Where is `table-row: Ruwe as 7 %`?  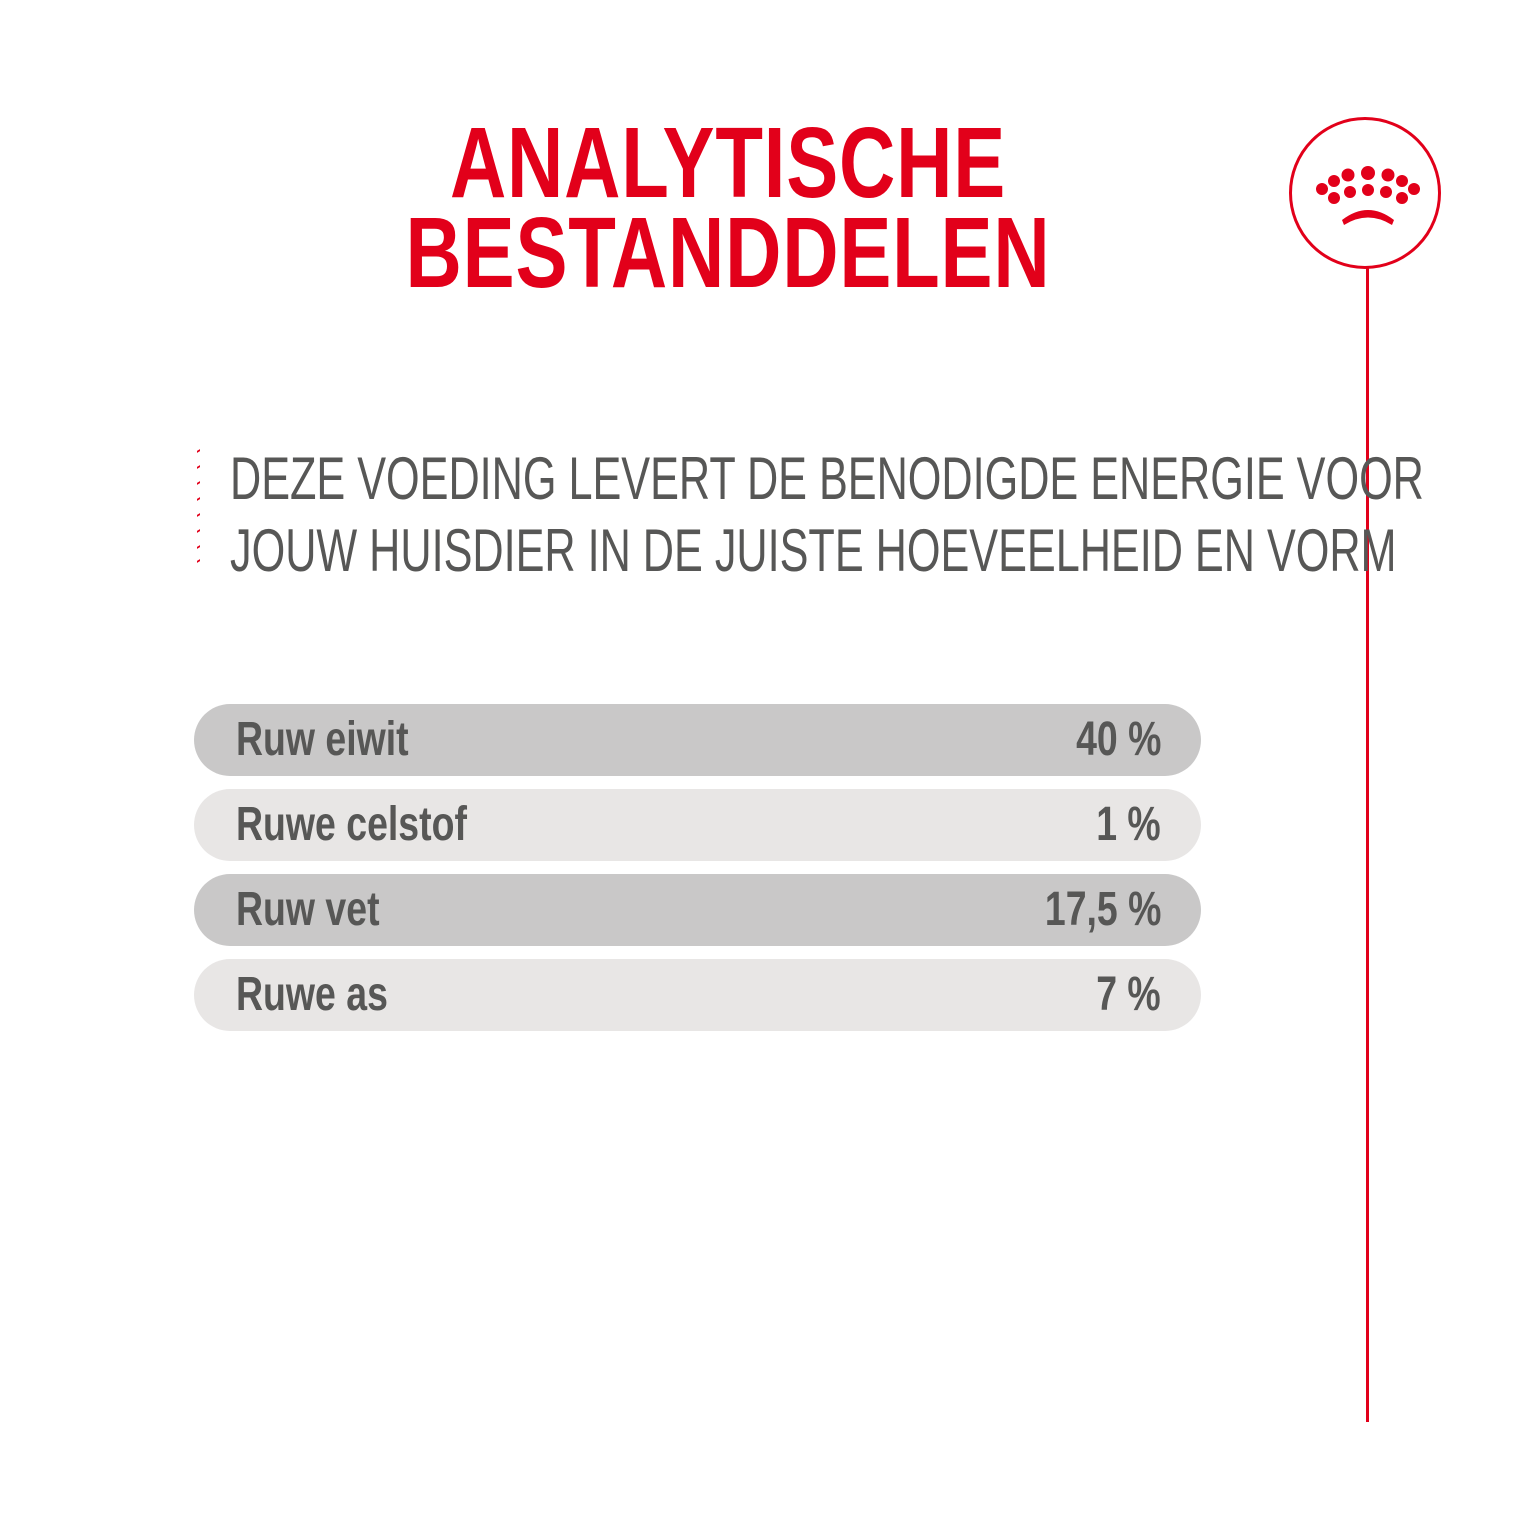 table-row: Ruwe as 7 % is located at coordinates (697, 995).